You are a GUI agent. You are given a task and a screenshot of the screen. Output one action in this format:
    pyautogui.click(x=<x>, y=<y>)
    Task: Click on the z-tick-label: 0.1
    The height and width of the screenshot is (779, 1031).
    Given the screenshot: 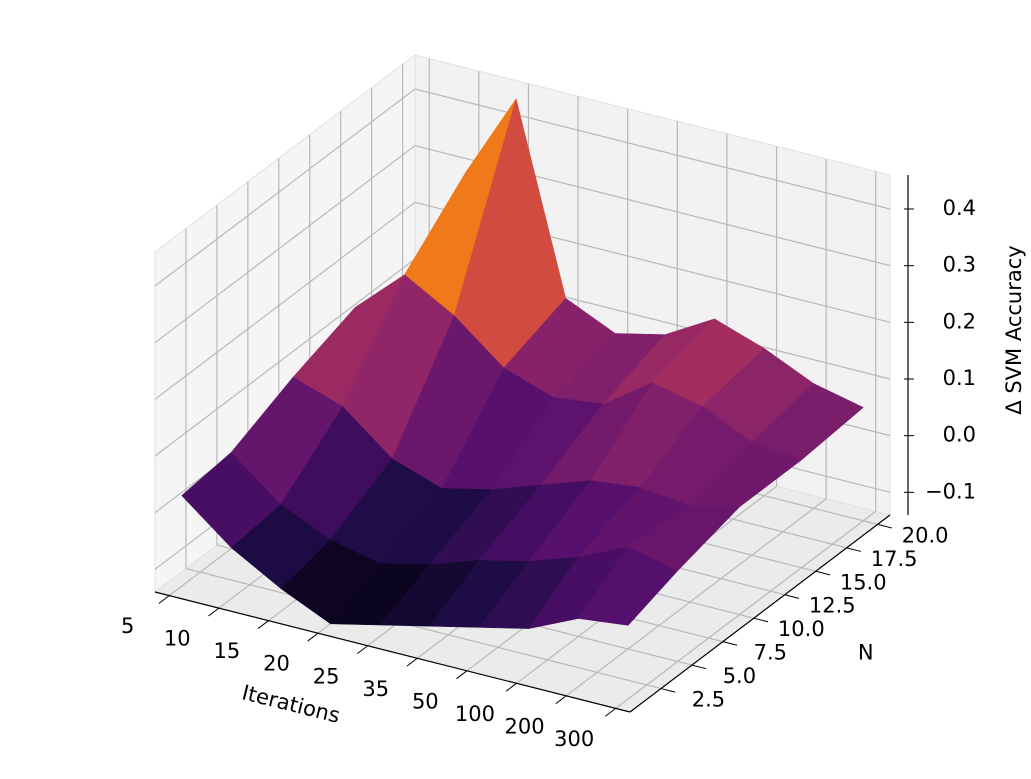 What is the action you would take?
    pyautogui.click(x=959, y=378)
    